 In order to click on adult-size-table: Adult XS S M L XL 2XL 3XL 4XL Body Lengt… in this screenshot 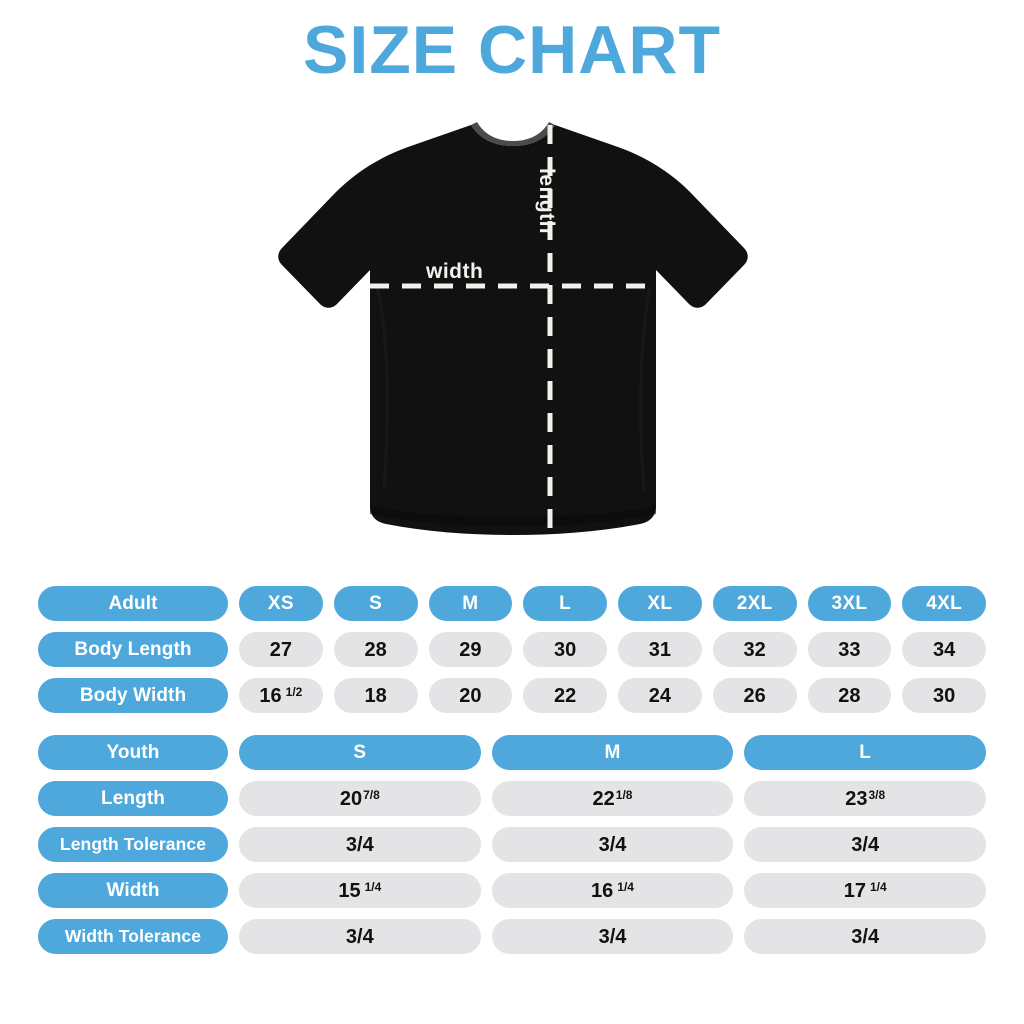, I will do `click(512, 649)`.